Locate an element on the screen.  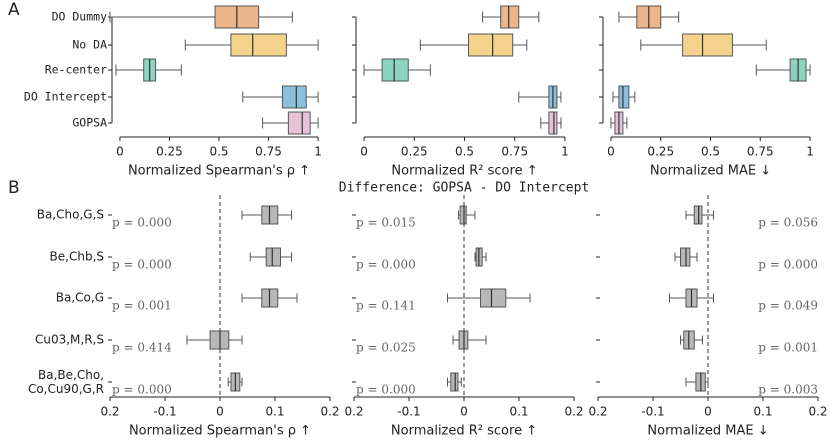
y-tick-label: Ba,Co,G is located at coordinates (80, 298).